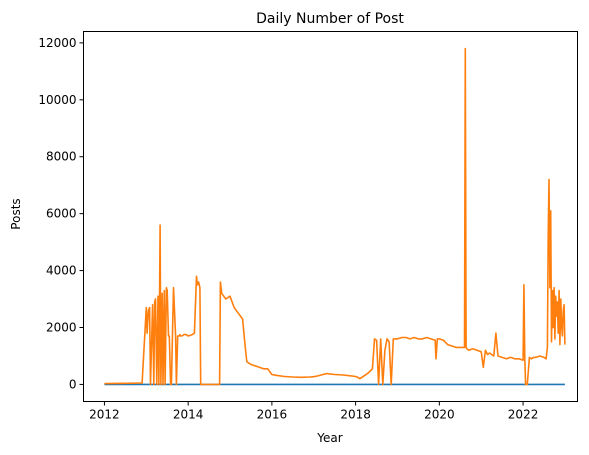 The height and width of the screenshot is (455, 589). I want to click on x-tick-label: 2014, so click(188, 415).